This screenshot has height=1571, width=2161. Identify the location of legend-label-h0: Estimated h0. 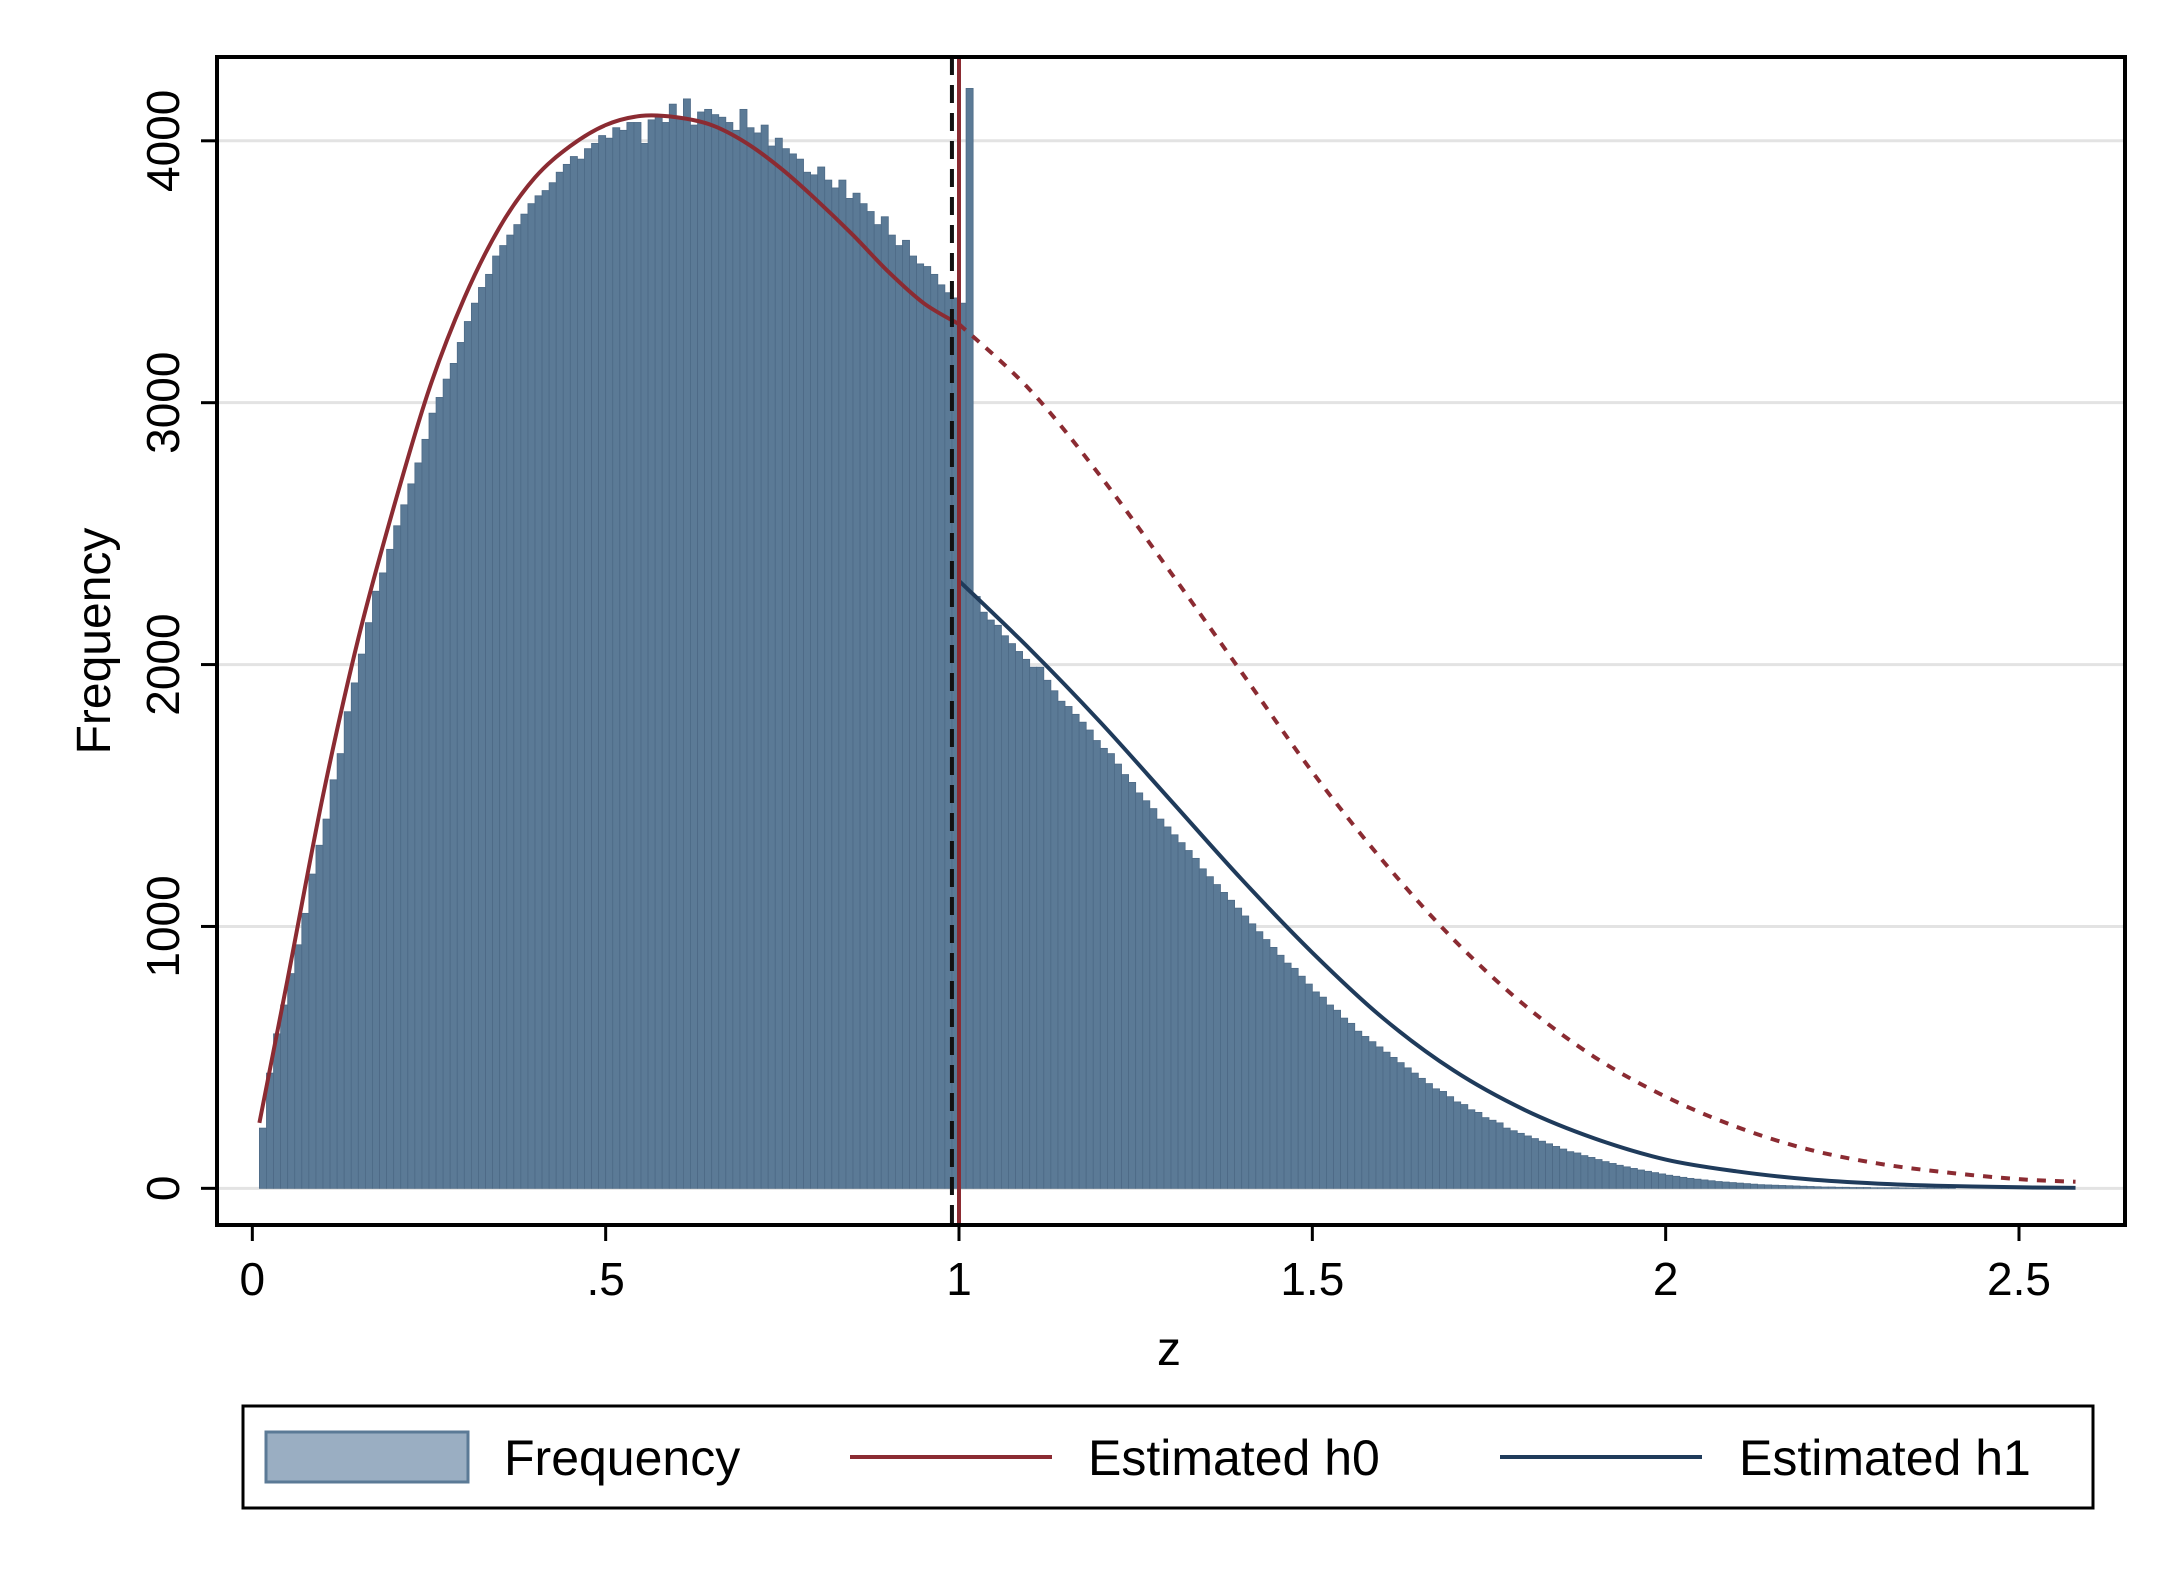
(1234, 1458).